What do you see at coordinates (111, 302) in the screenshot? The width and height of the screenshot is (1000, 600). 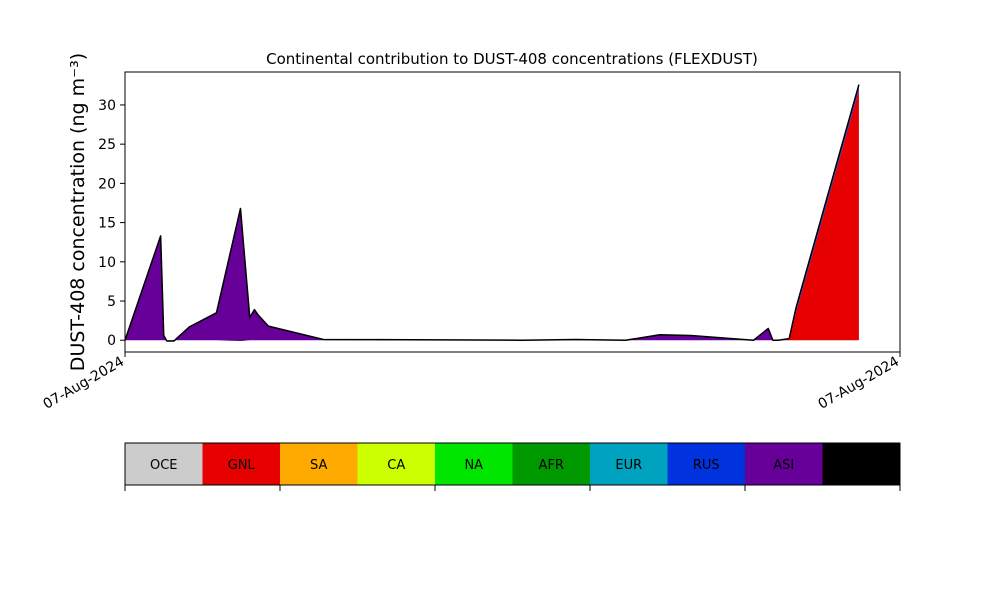 I see `y-tick-label: 5` at bounding box center [111, 302].